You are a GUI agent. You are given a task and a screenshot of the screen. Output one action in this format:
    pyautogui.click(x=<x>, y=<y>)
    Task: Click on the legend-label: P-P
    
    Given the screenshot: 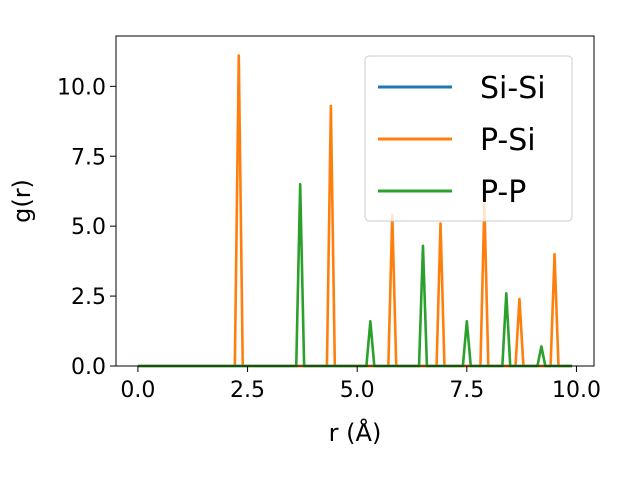 What is the action you would take?
    pyautogui.click(x=503, y=192)
    